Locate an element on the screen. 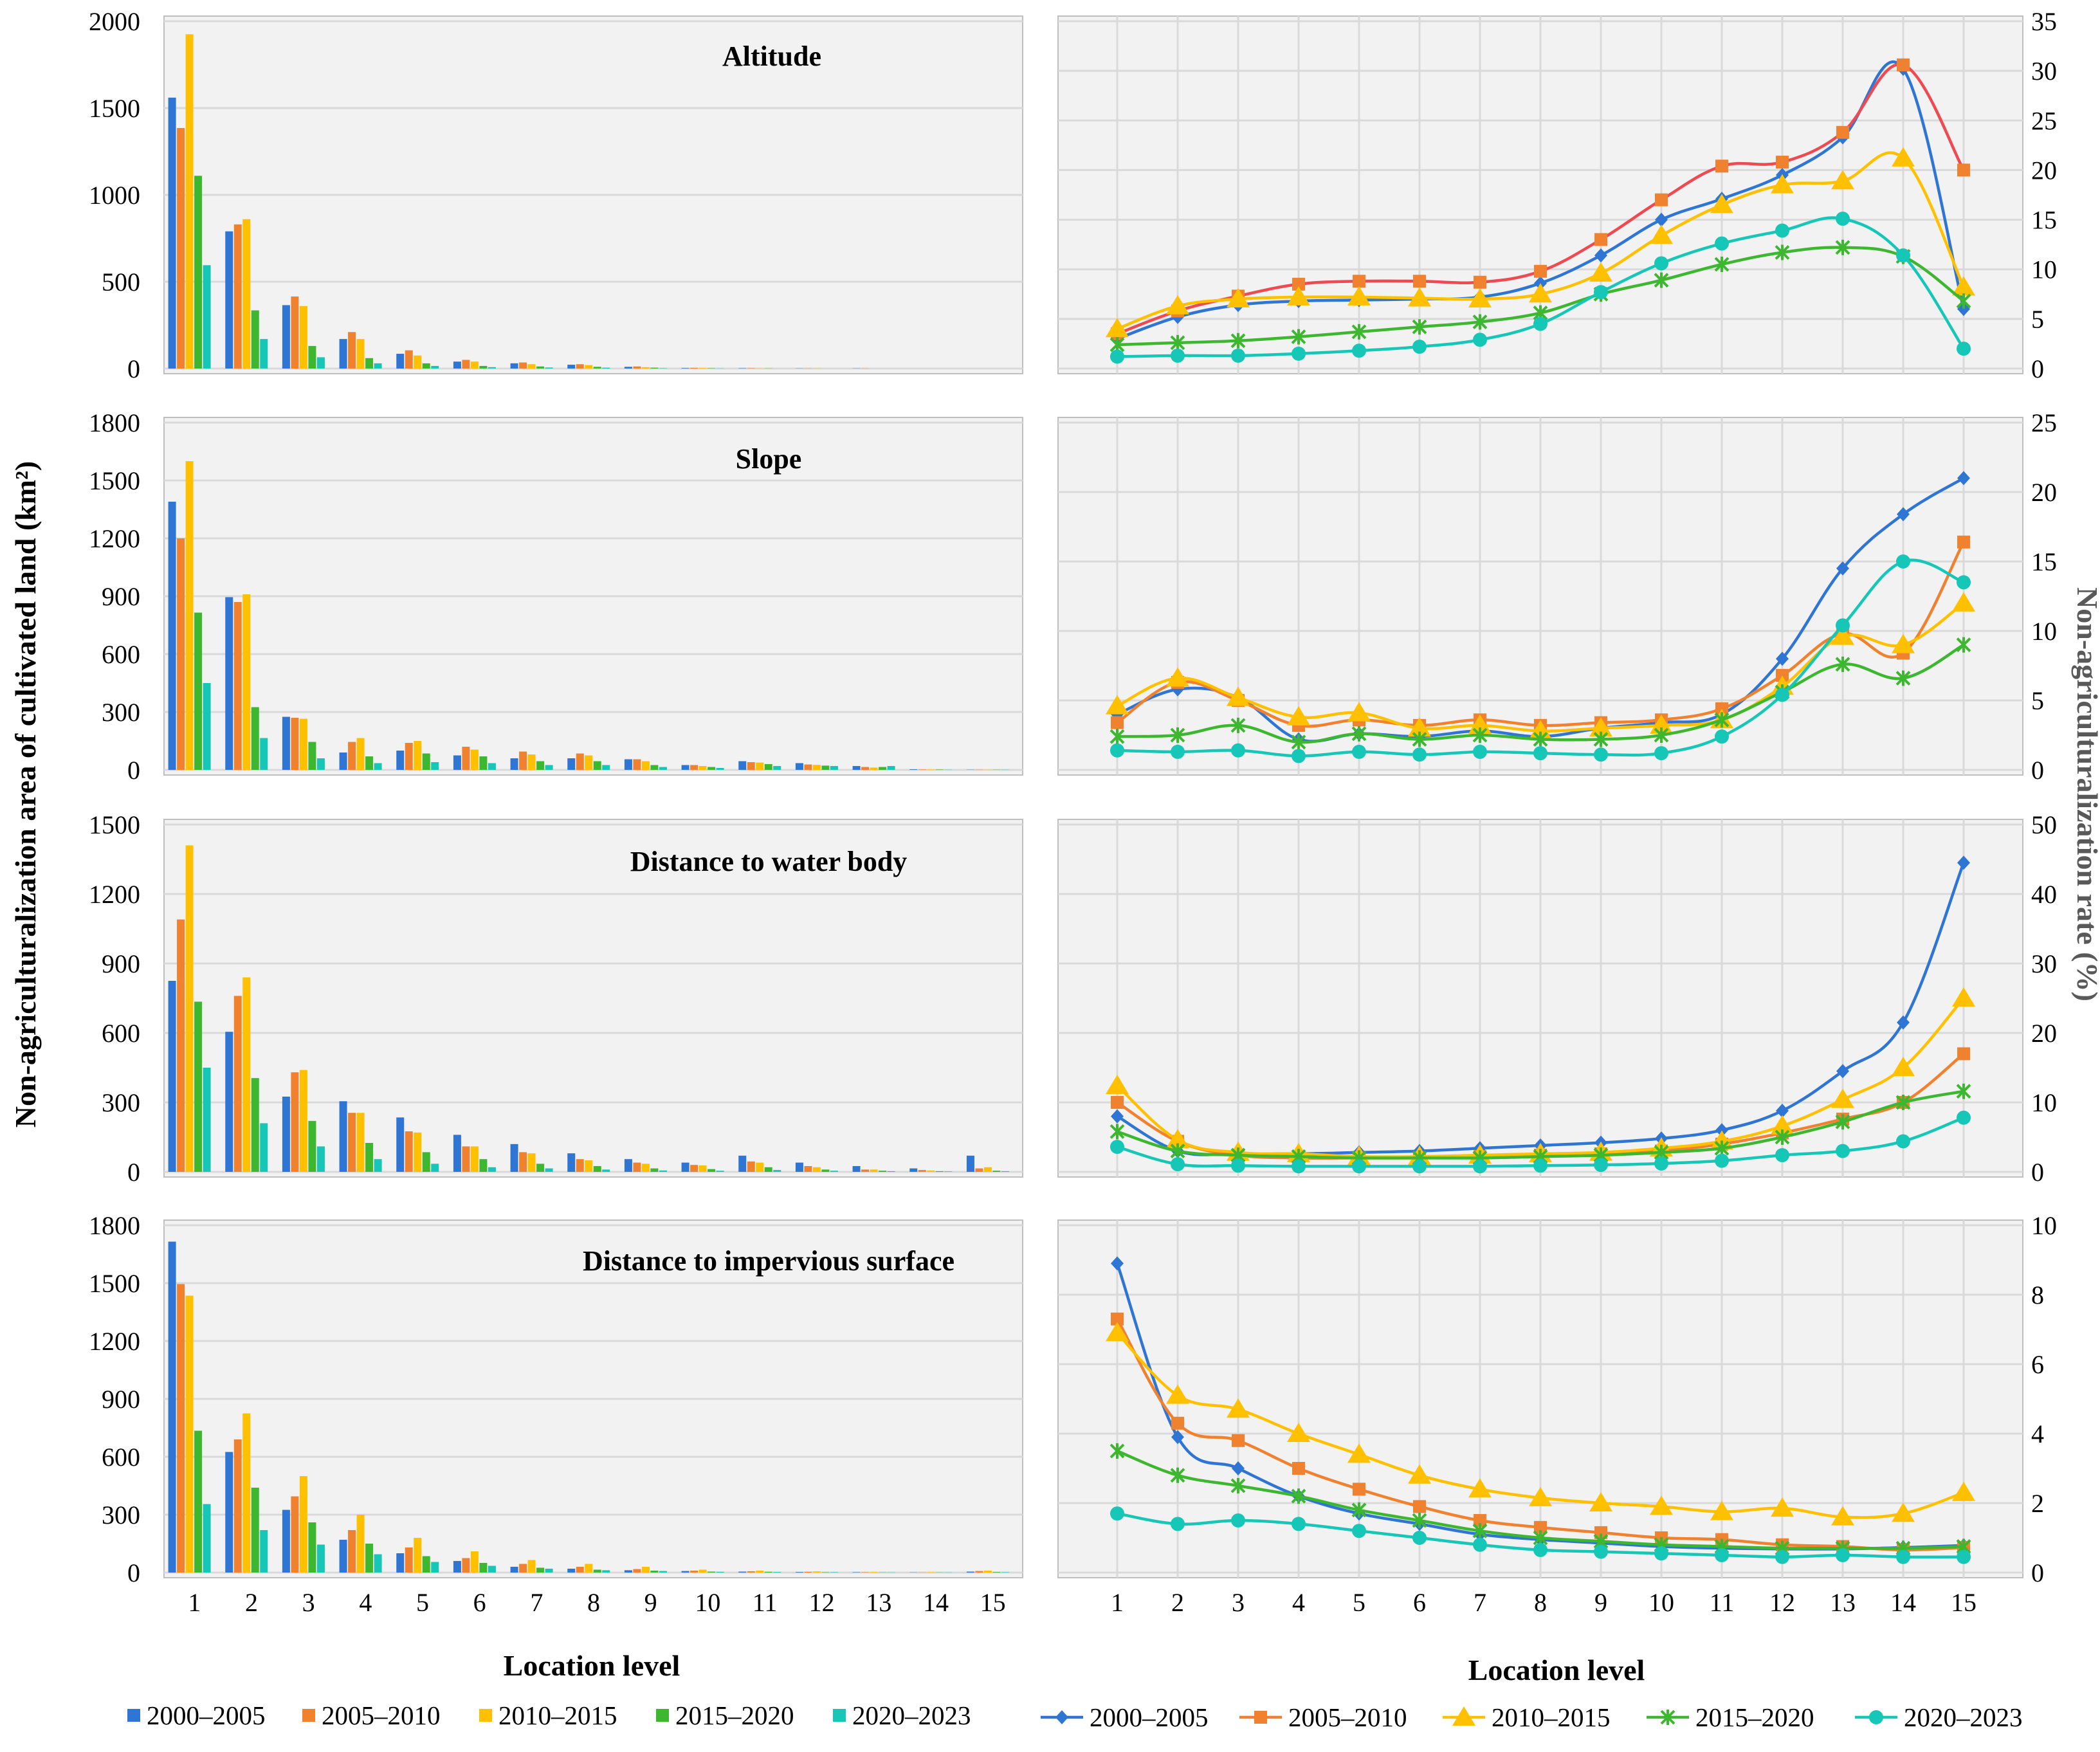  x-tick-label: 14 is located at coordinates (936, 1602).